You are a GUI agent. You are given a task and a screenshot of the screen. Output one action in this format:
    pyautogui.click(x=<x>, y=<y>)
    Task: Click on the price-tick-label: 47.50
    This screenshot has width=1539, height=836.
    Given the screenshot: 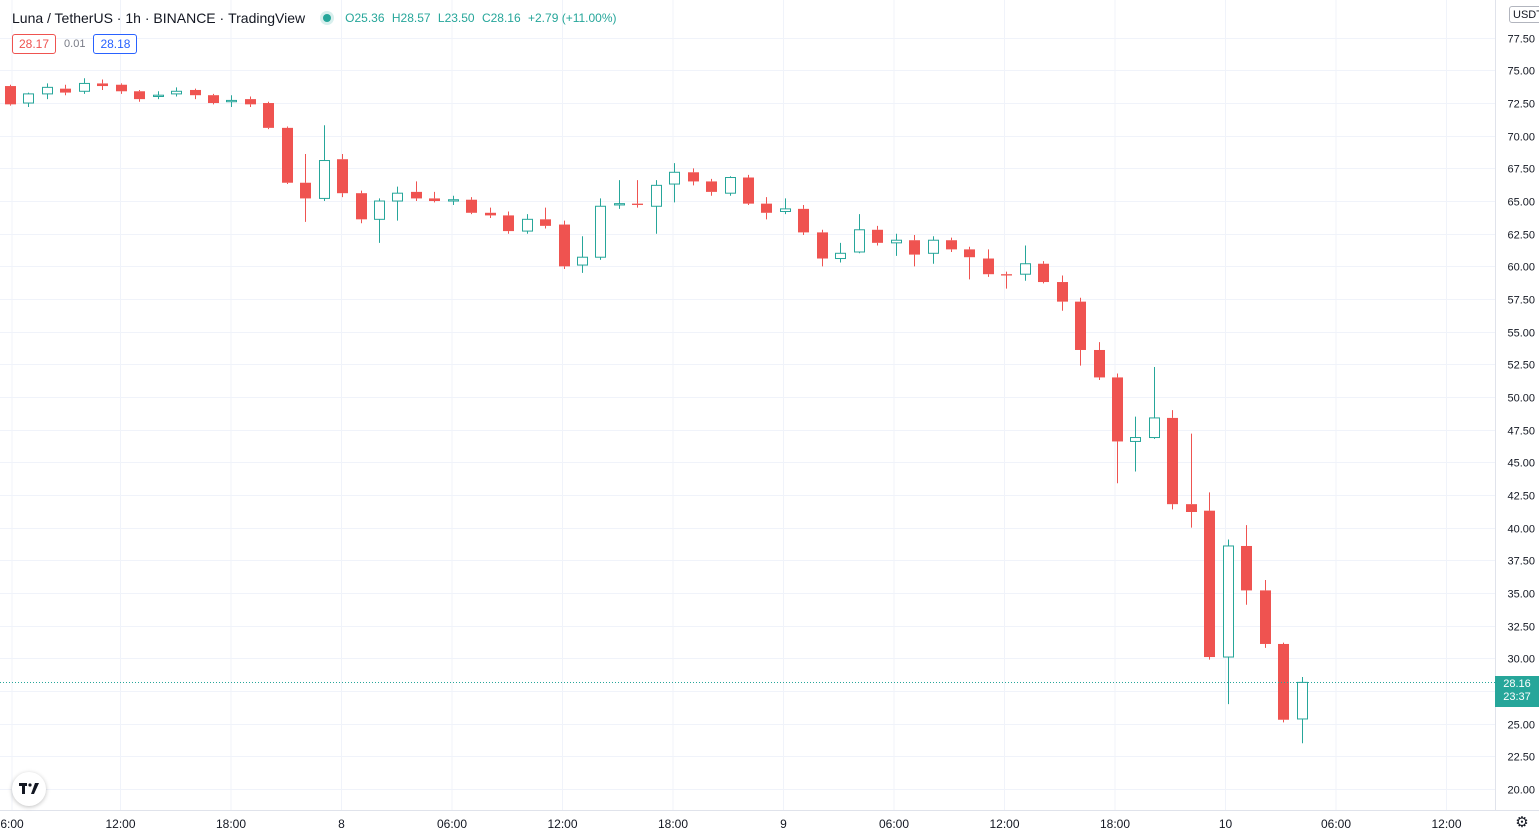 What is the action you would take?
    pyautogui.click(x=1521, y=432)
    